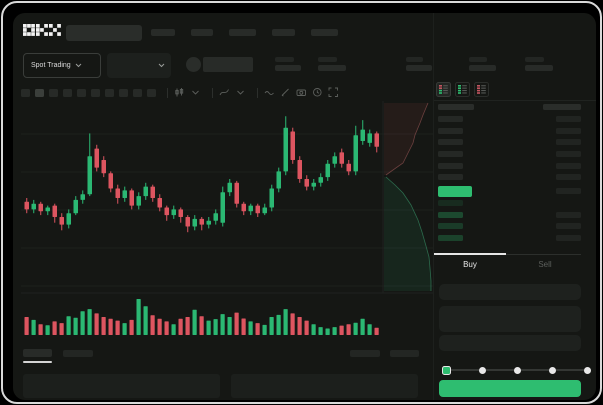  I want to click on tab-sell-label: Sell, so click(545, 264).